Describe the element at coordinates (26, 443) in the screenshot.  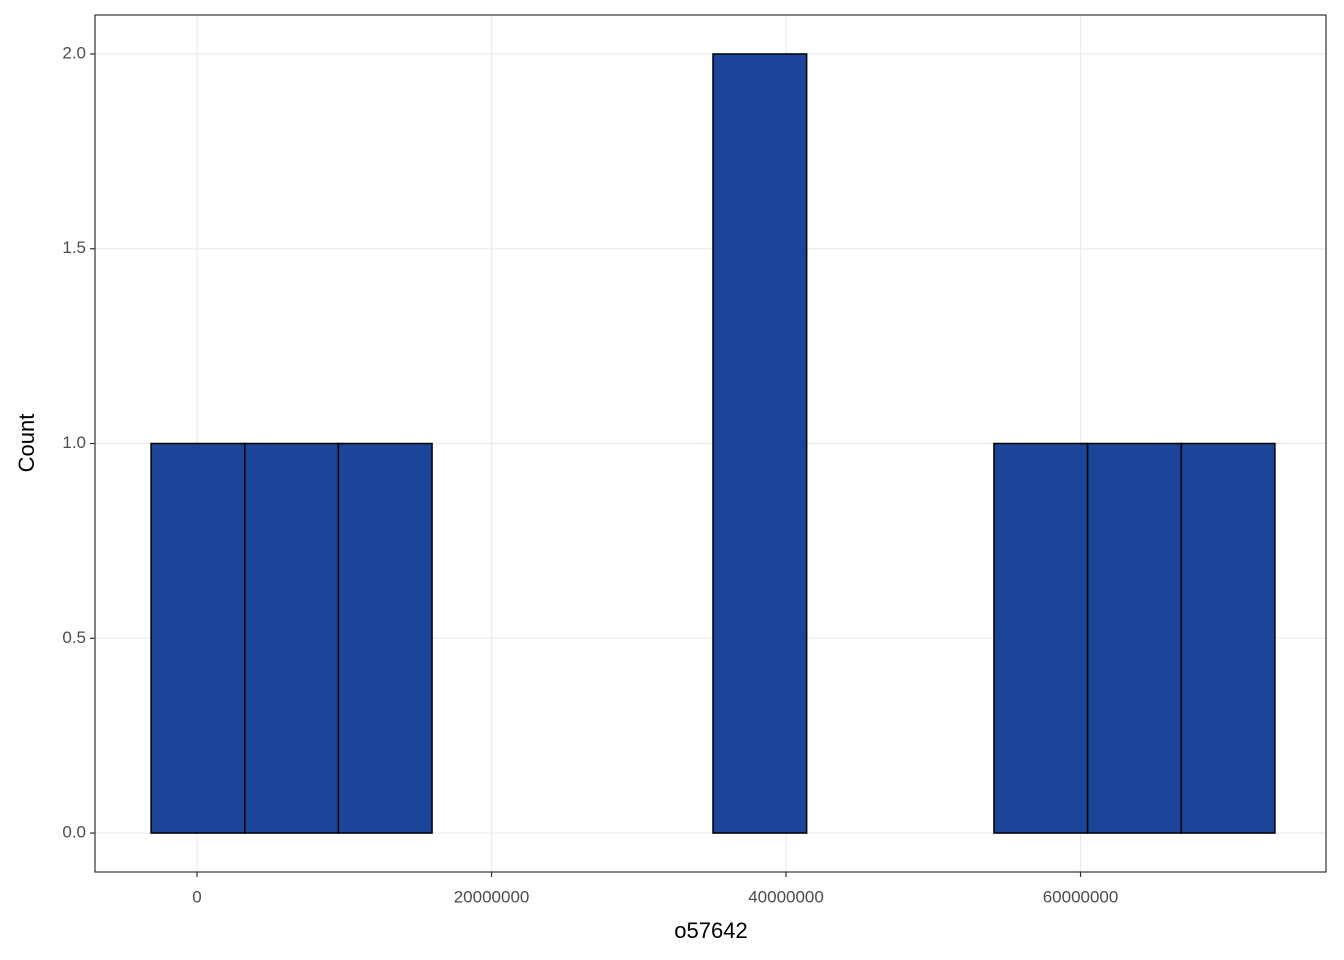
I see `y-axis-title: Count` at that location.